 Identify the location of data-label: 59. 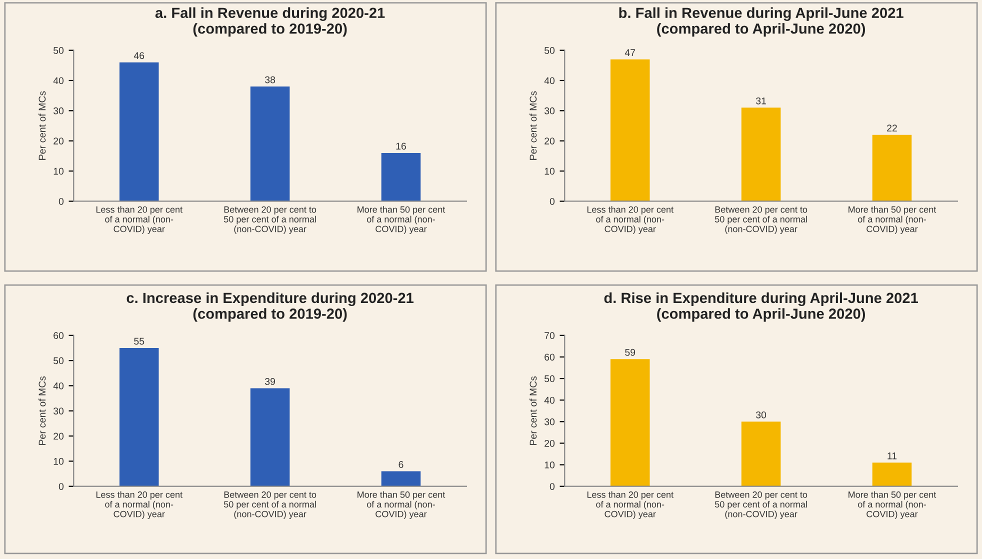
(630, 352).